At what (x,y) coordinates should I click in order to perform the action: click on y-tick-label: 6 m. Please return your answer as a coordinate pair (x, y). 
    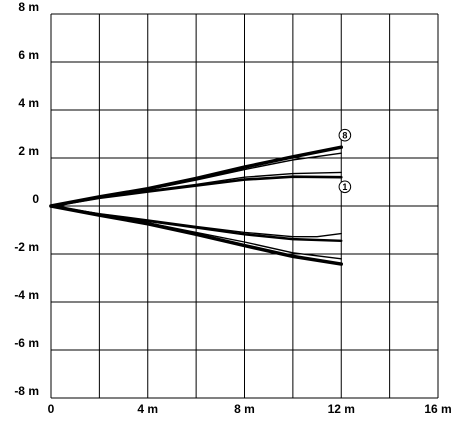
    Looking at the image, I should click on (28, 55).